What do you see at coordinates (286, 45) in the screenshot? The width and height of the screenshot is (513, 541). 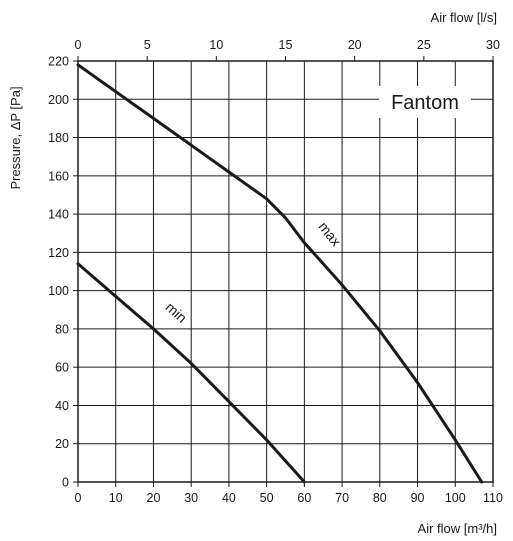 I see `x2-tick-label: 15` at bounding box center [286, 45].